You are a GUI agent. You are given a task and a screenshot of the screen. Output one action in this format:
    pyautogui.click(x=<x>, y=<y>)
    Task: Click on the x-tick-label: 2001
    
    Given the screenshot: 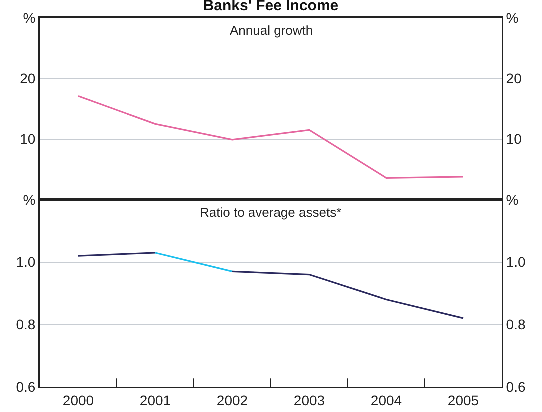 What is the action you would take?
    pyautogui.click(x=156, y=400)
    